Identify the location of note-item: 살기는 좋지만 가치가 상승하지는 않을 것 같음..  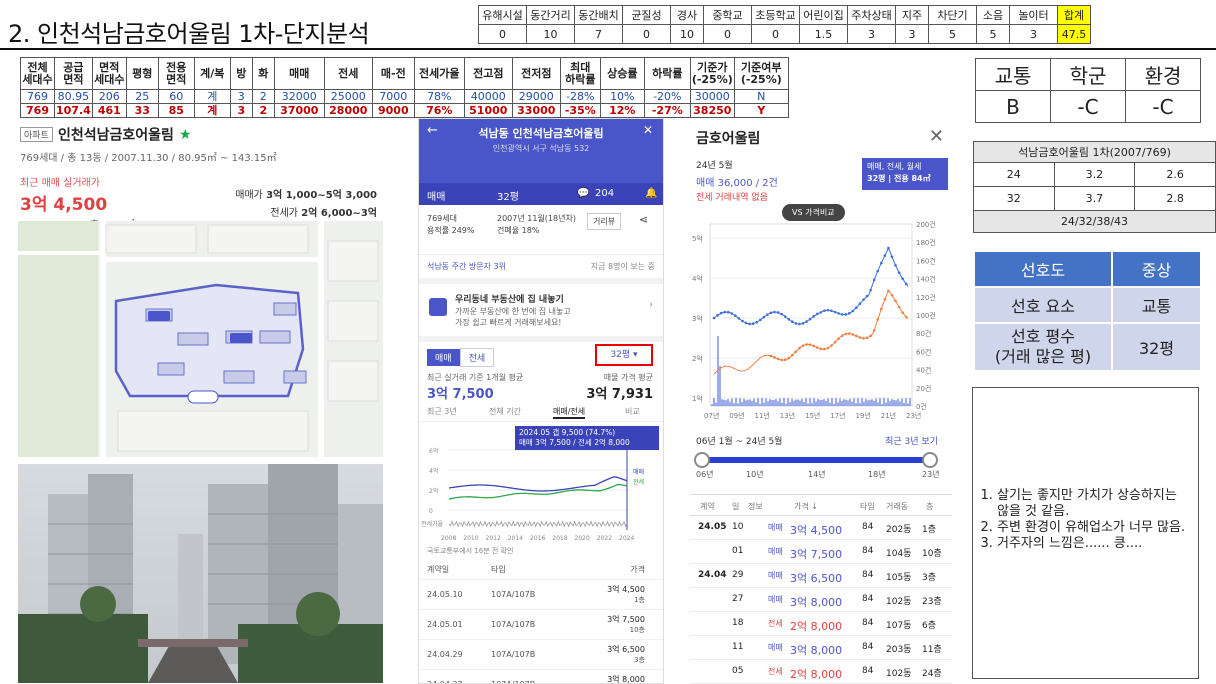
(1093, 504).